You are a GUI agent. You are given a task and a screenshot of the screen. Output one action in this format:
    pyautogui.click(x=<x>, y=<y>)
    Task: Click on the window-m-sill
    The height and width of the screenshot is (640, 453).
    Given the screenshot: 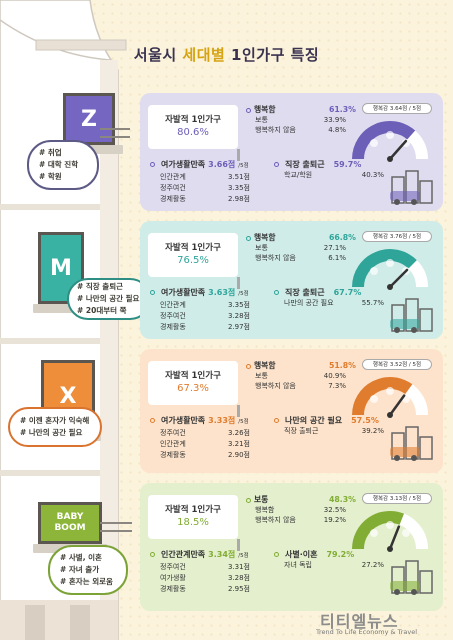 What is the action you would take?
    pyautogui.click(x=62, y=308)
    